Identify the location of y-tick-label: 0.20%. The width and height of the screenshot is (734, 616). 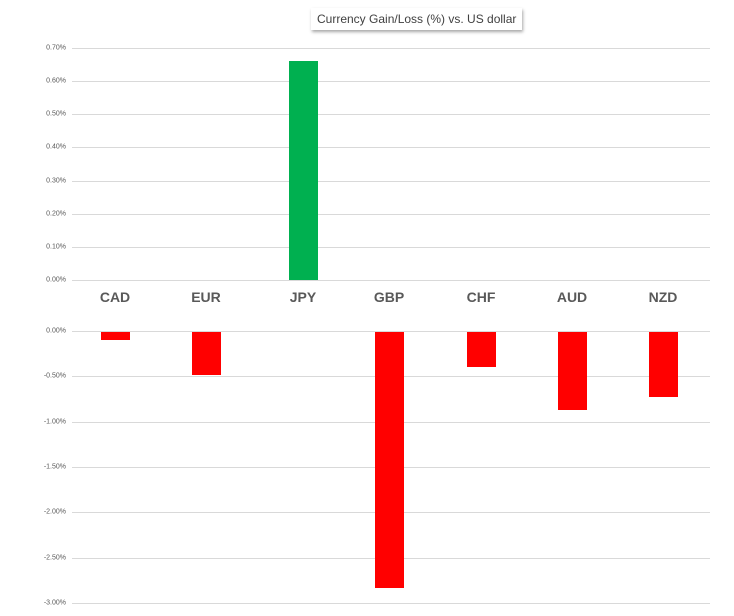
(56, 214).